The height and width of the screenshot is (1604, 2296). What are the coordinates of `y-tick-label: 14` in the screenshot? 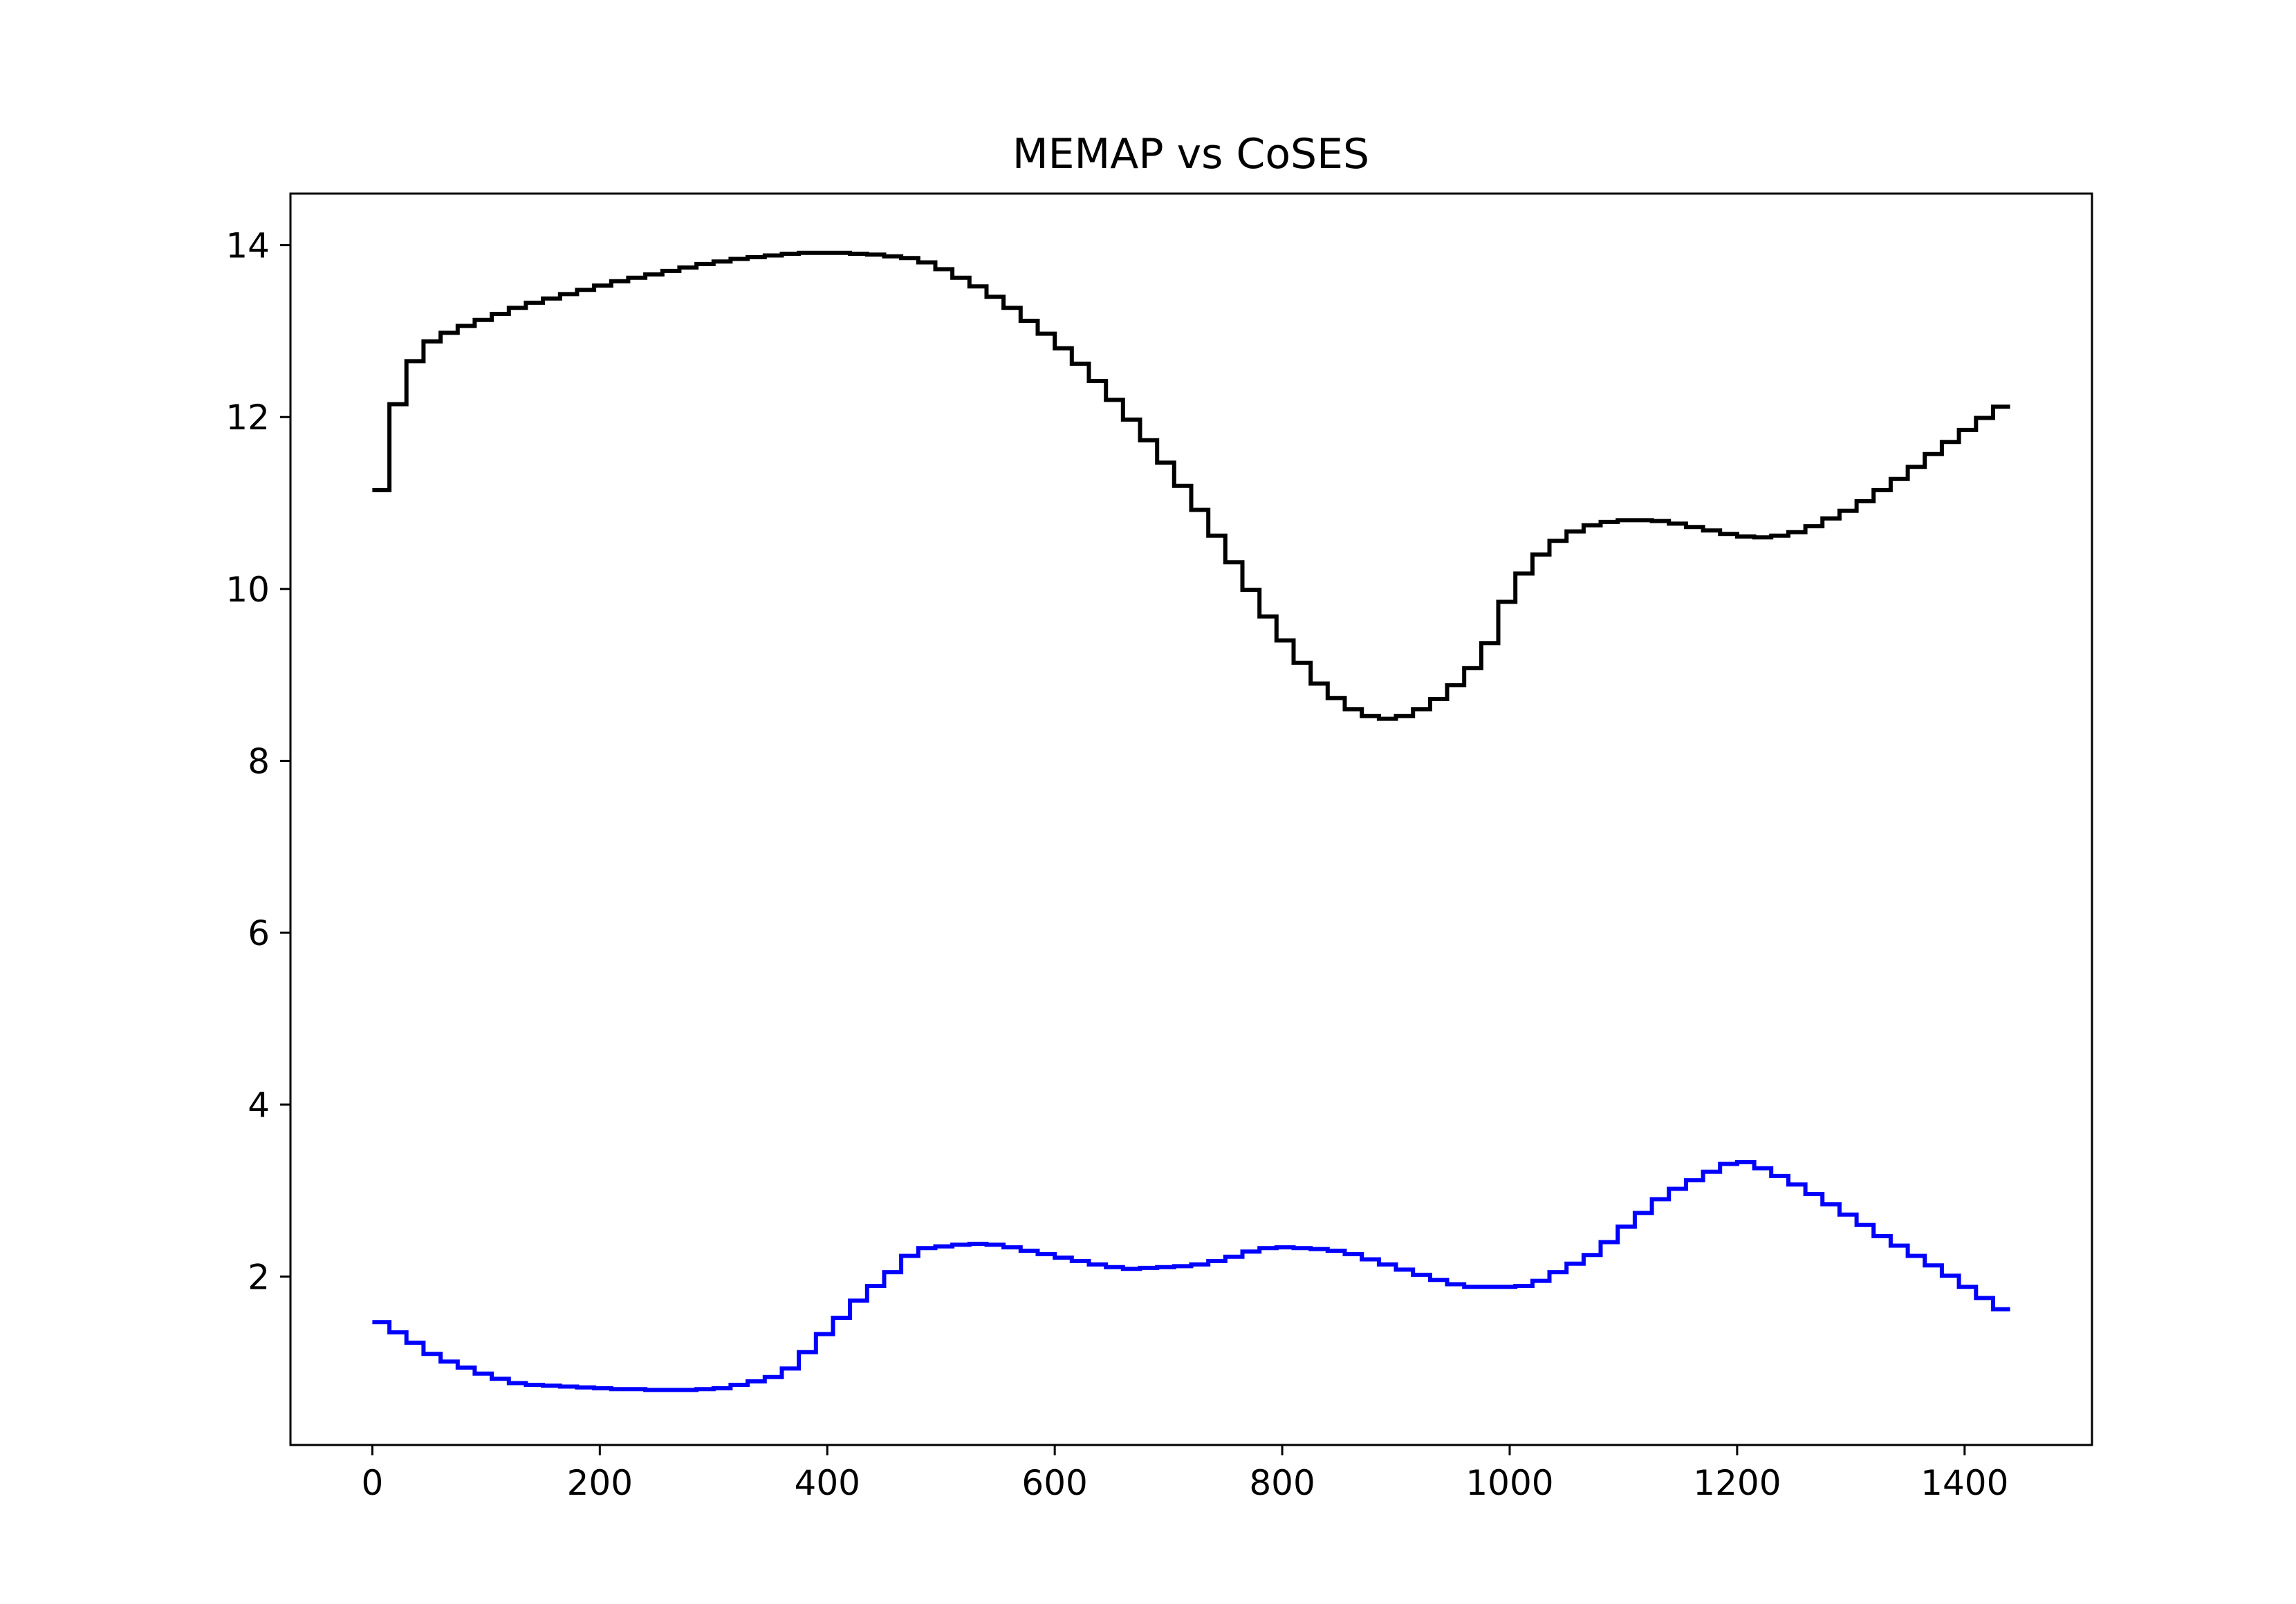 It's located at (248, 246).